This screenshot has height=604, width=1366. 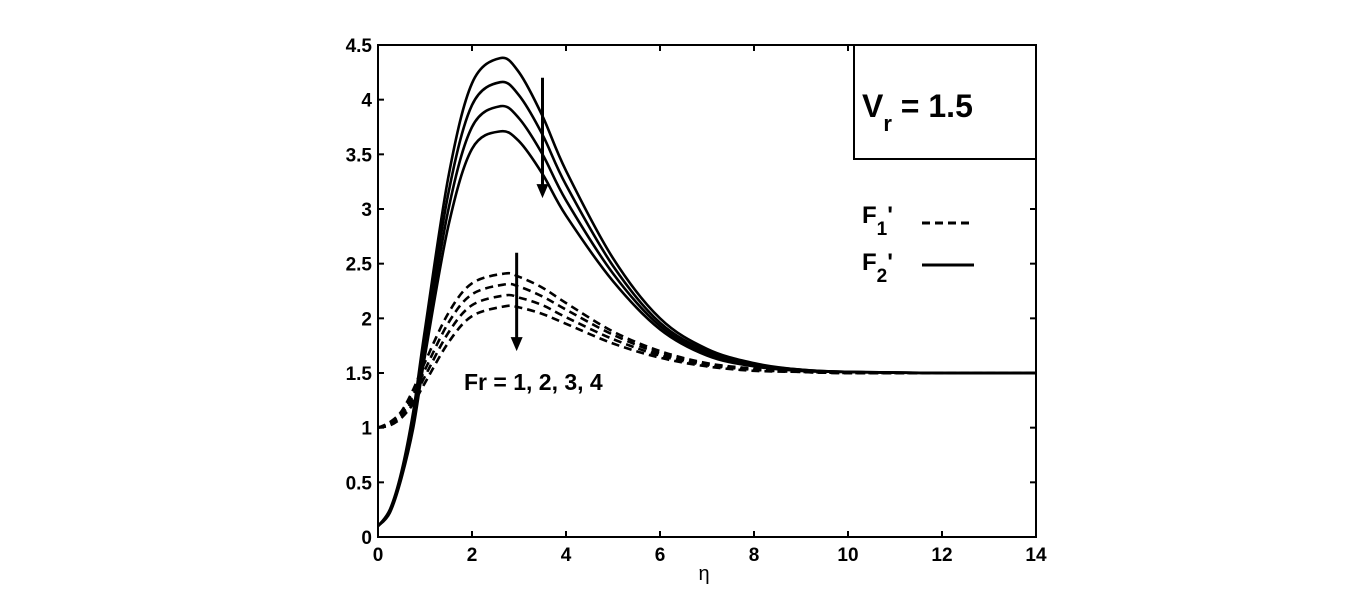 I want to click on y-tick-label: 3, so click(x=366, y=210).